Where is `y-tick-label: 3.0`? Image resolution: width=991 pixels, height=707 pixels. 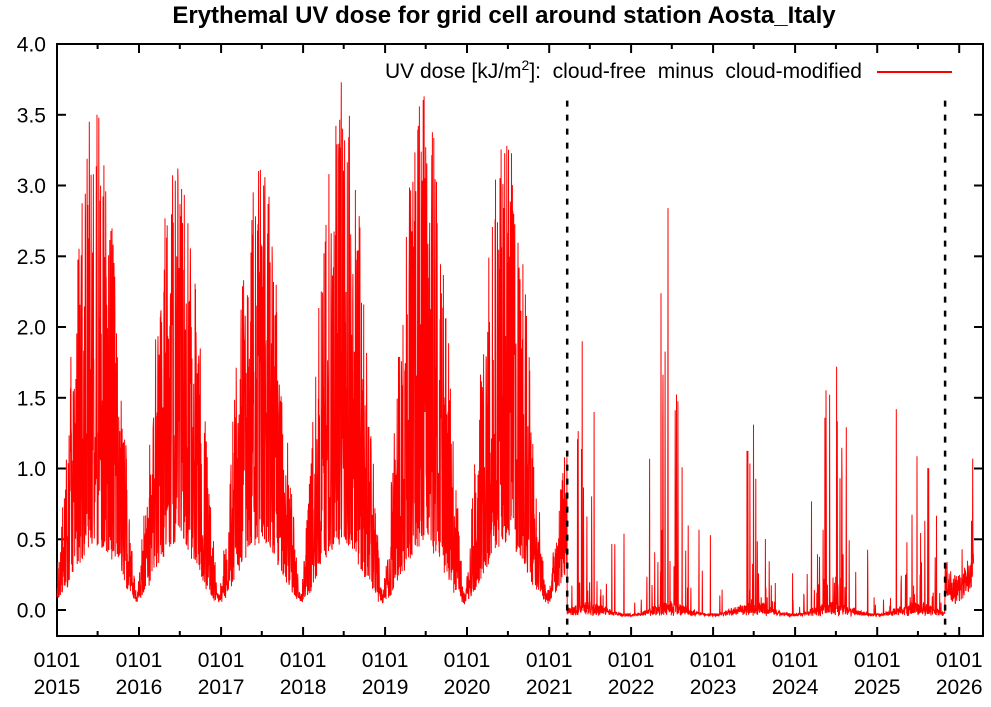
y-tick-label: 3.0 is located at coordinates (31, 186).